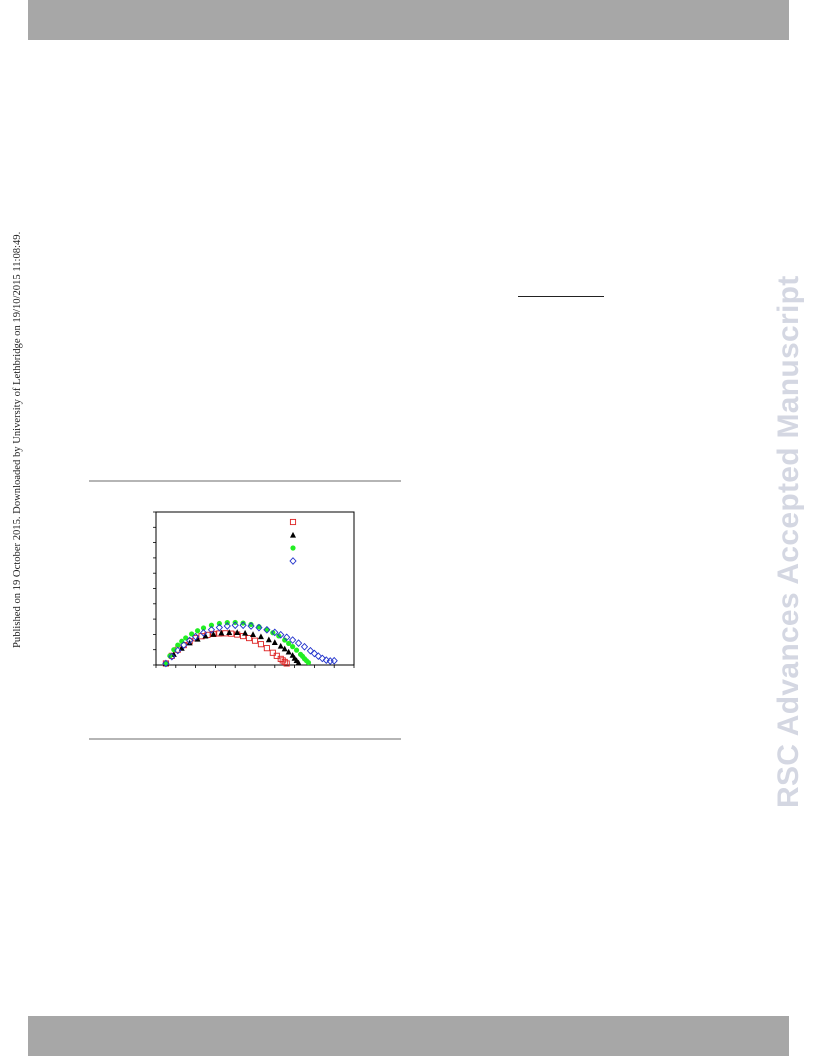 The height and width of the screenshot is (1056, 816). Describe the element at coordinates (408, 1036) in the screenshot. I see `footer-bar` at that location.